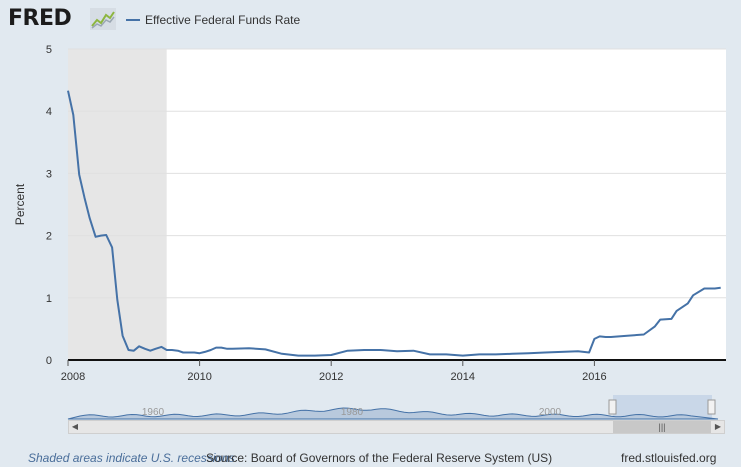  Describe the element at coordinates (75, 427) in the screenshot. I see `scroll-left-arrow-icon: ◀` at that location.